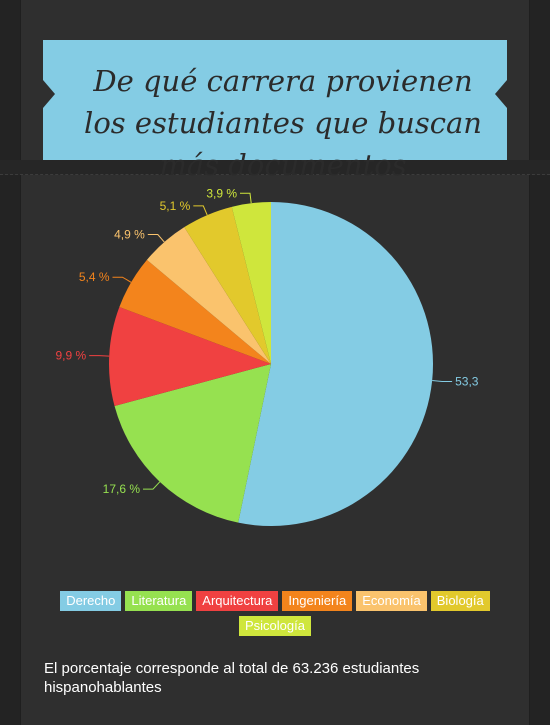  I want to click on legend-item-psicología: Psicología, so click(275, 626).